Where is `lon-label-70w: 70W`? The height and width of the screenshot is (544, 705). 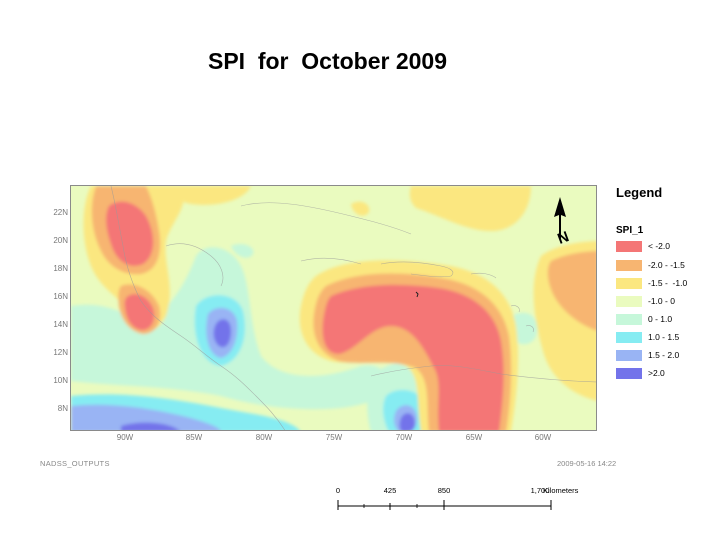 lon-label-70w: 70W is located at coordinates (404, 437).